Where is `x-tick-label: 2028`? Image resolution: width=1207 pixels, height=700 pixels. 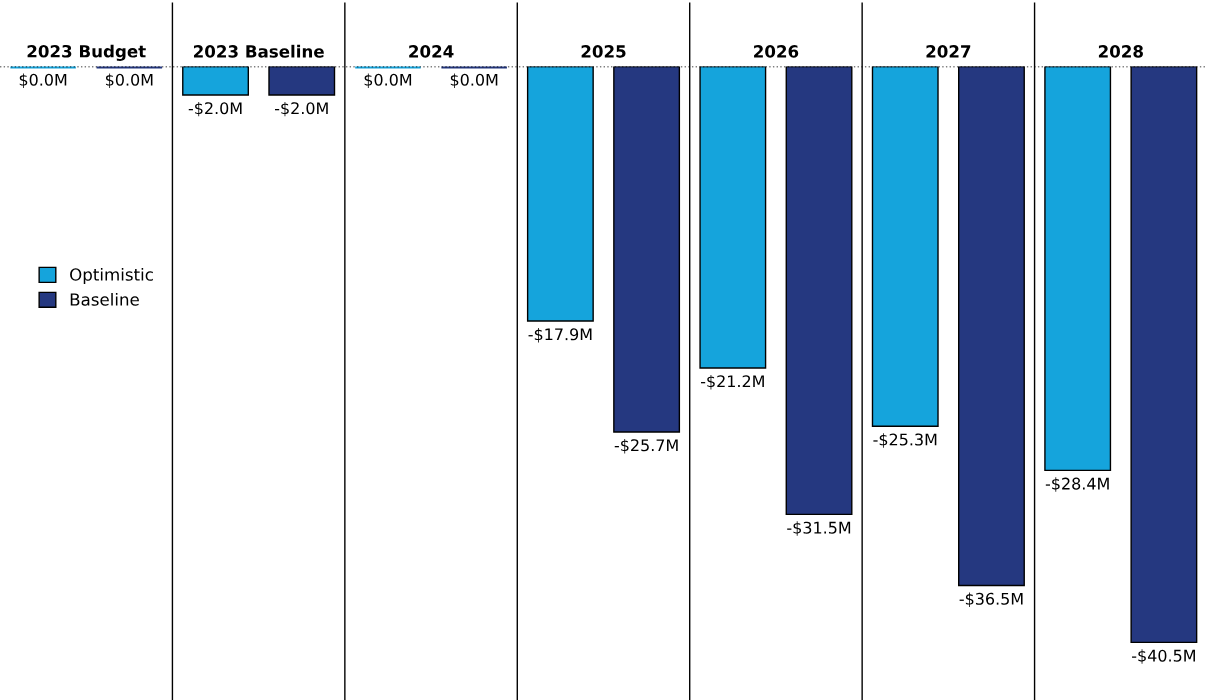 x-tick-label: 2028 is located at coordinates (1120, 51).